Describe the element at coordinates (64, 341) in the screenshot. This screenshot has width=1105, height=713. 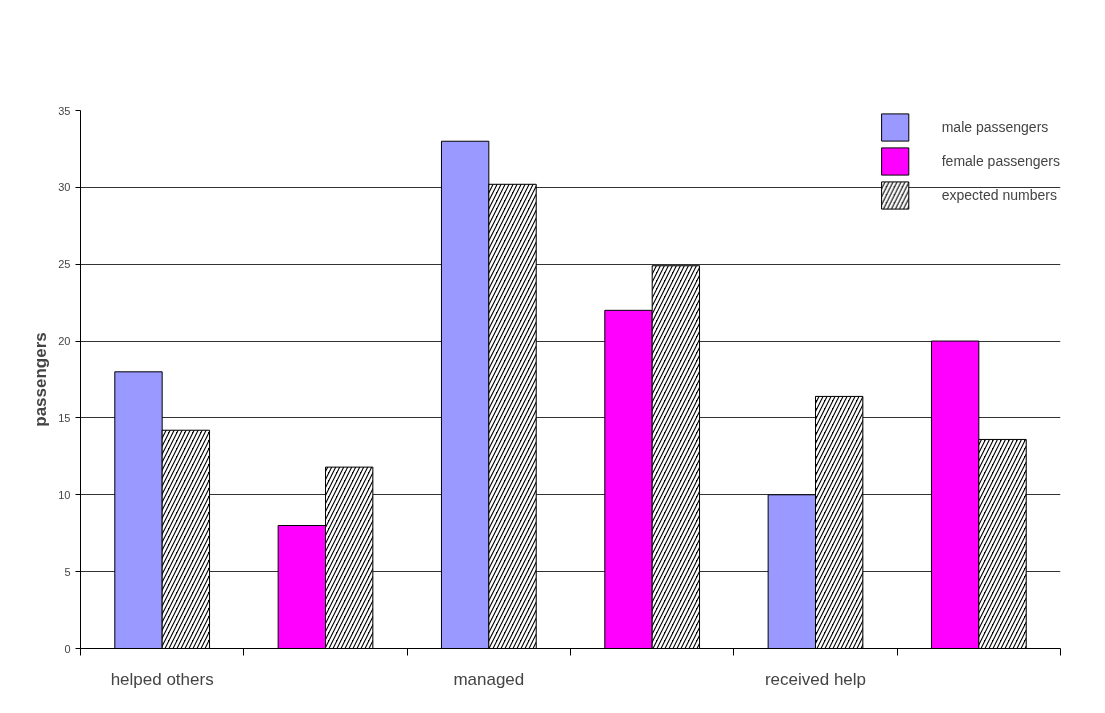
I see `y-tick-label: 20` at that location.